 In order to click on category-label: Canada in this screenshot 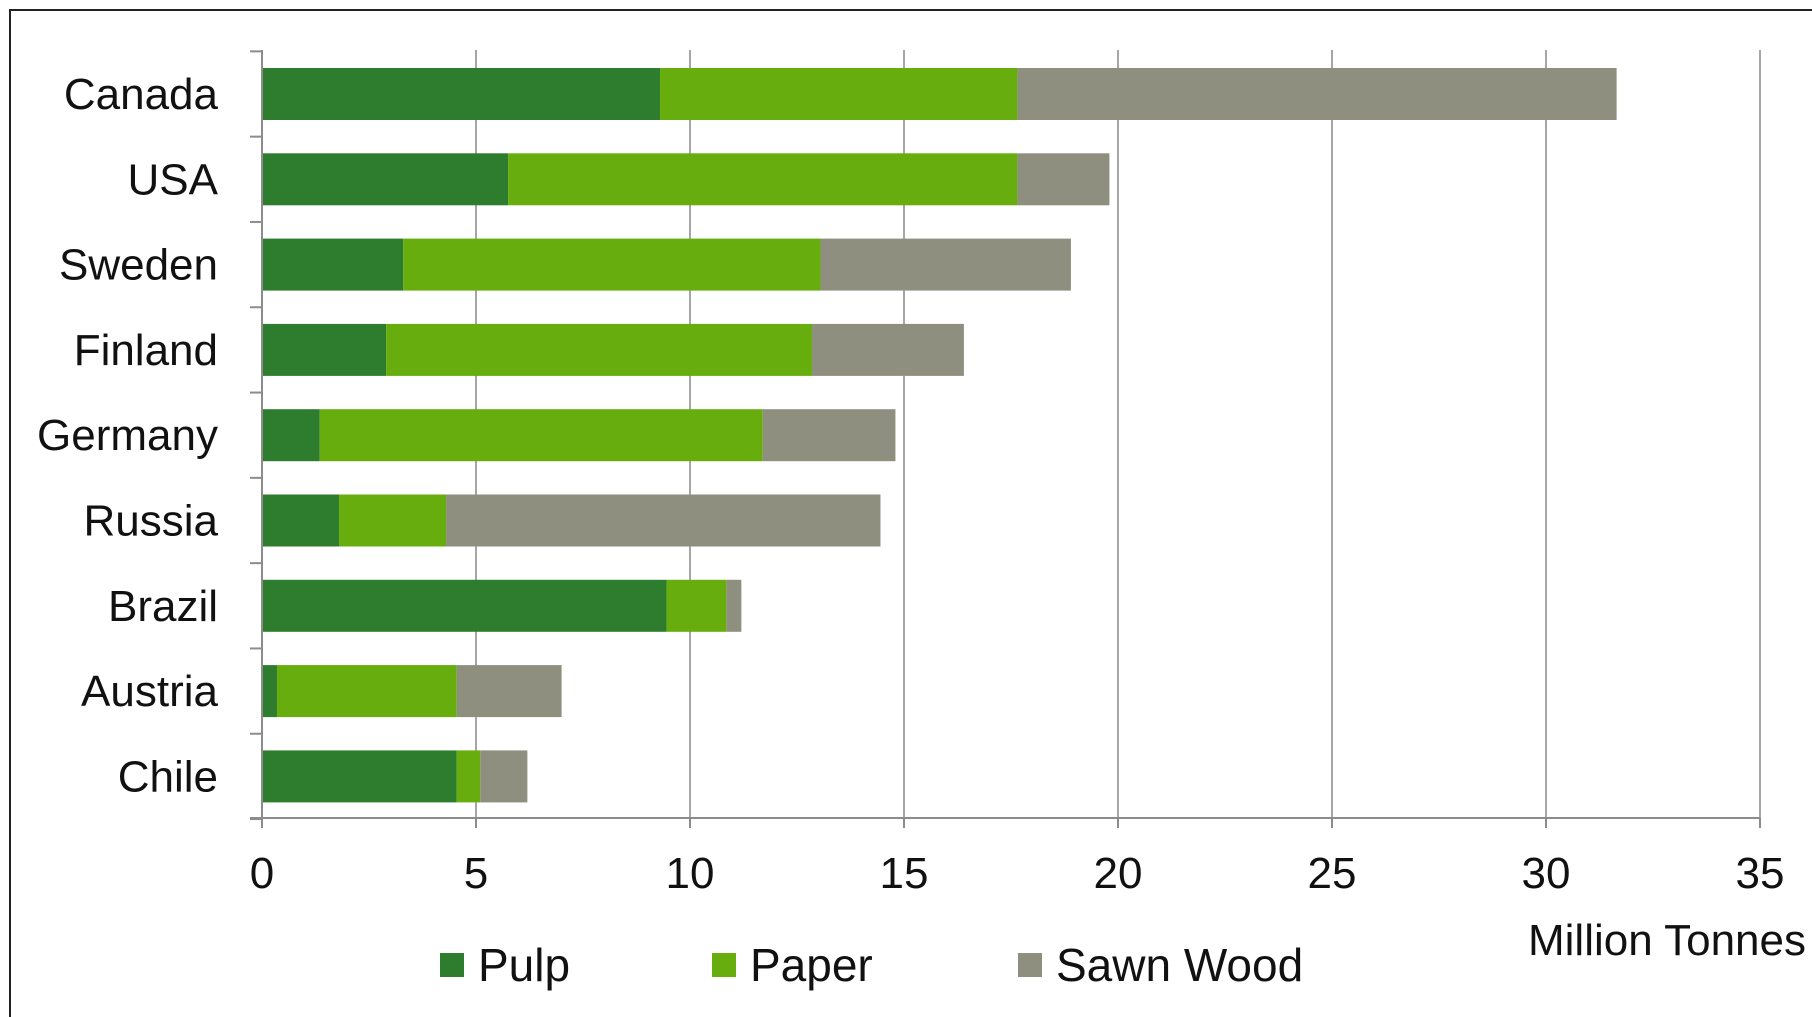, I will do `click(141, 94)`.